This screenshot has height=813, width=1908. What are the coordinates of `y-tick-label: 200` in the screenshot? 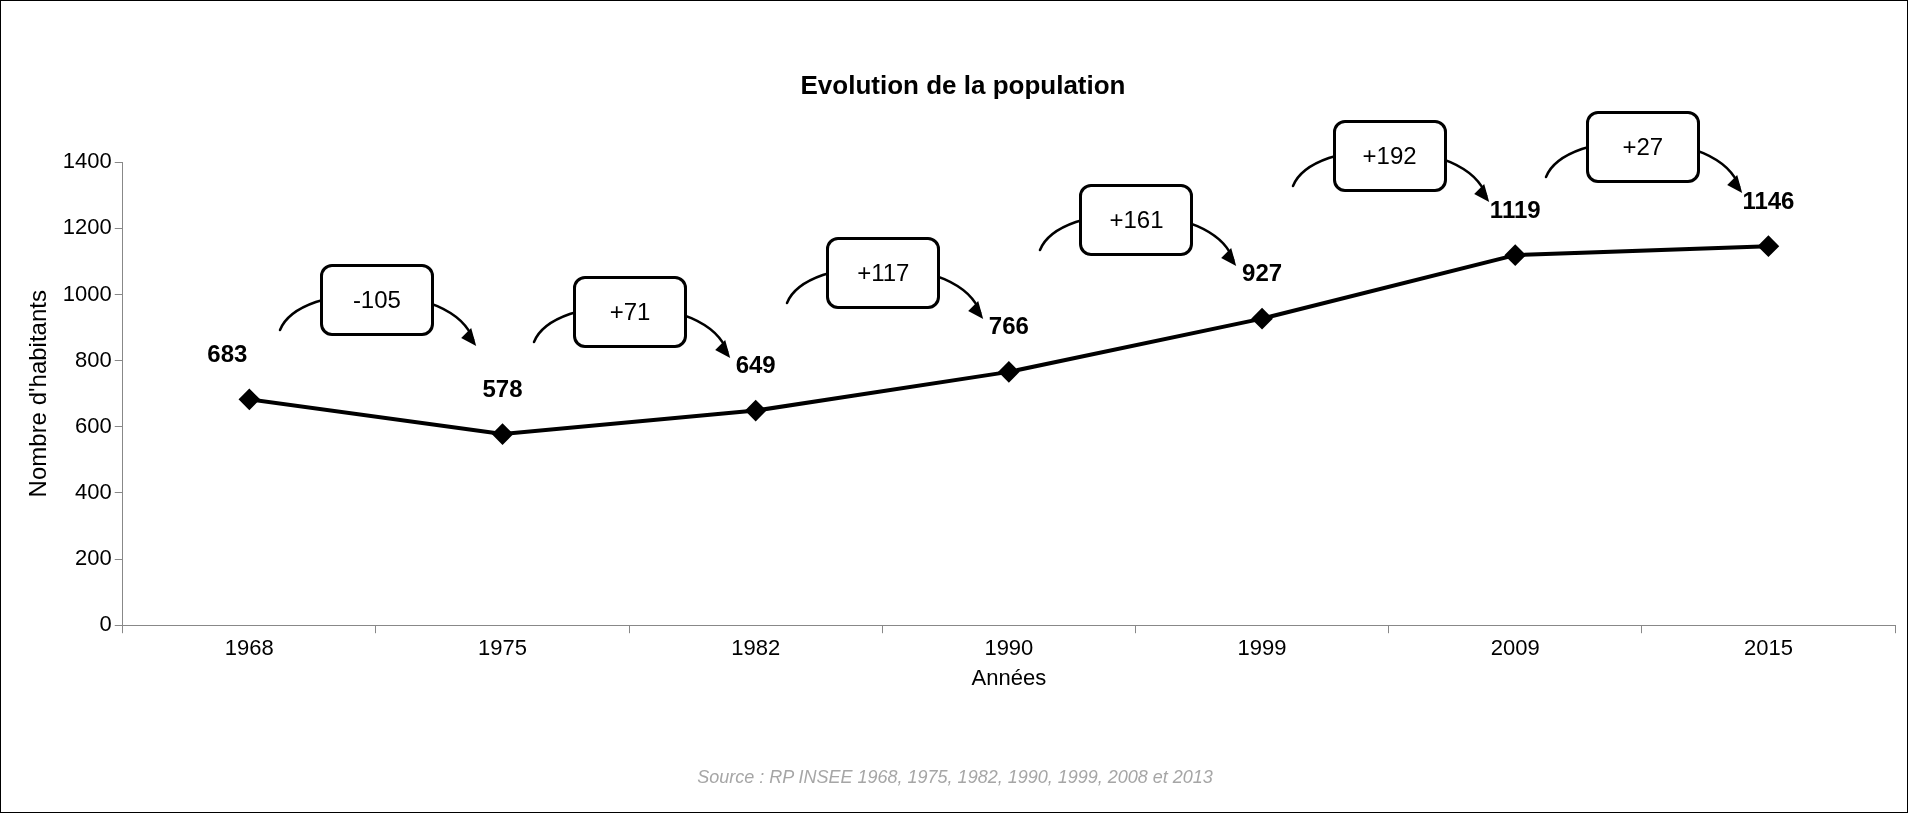 It's located at (93, 558).